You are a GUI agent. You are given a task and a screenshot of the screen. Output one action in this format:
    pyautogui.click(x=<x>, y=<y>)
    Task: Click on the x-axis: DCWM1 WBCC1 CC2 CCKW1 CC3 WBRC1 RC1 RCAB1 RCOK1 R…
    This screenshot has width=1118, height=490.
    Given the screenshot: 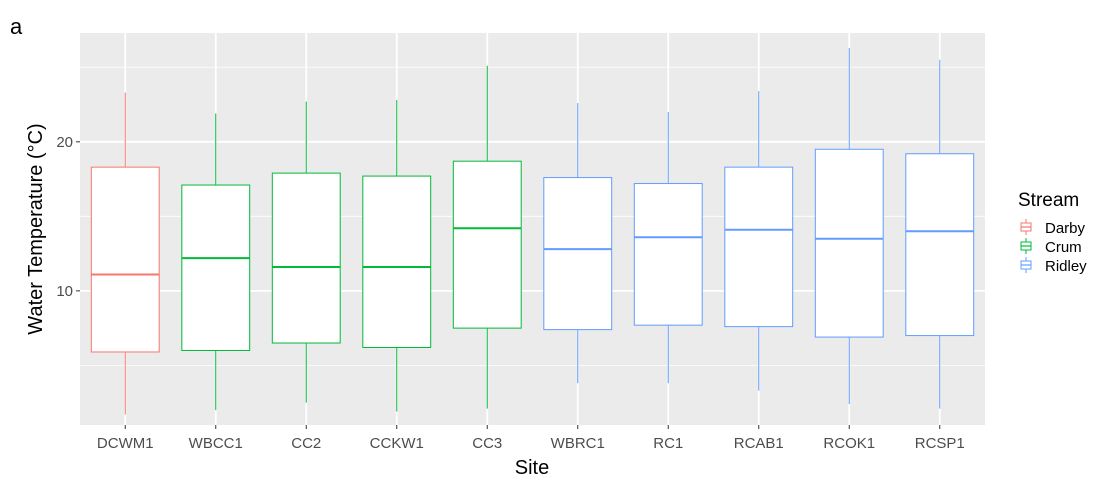 What is the action you would take?
    pyautogui.click(x=531, y=438)
    